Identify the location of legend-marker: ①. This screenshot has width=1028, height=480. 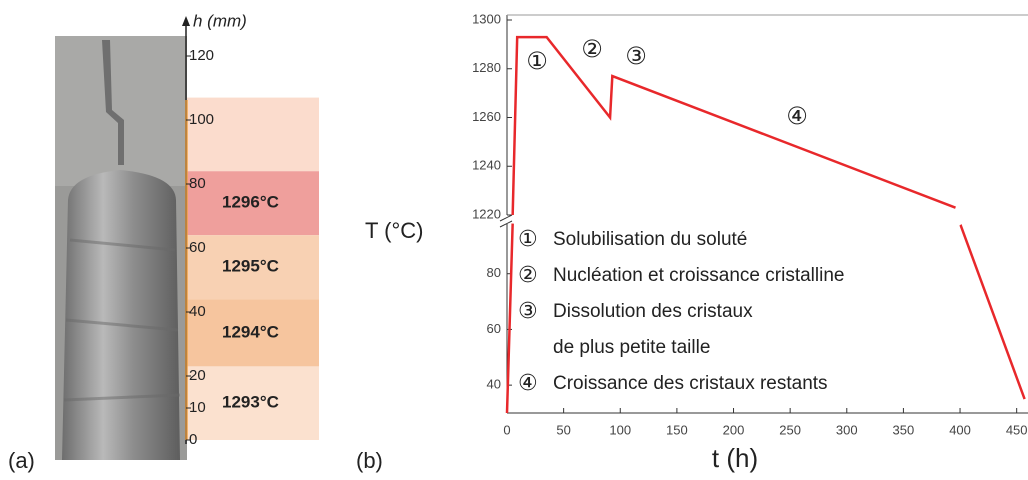
(528, 239).